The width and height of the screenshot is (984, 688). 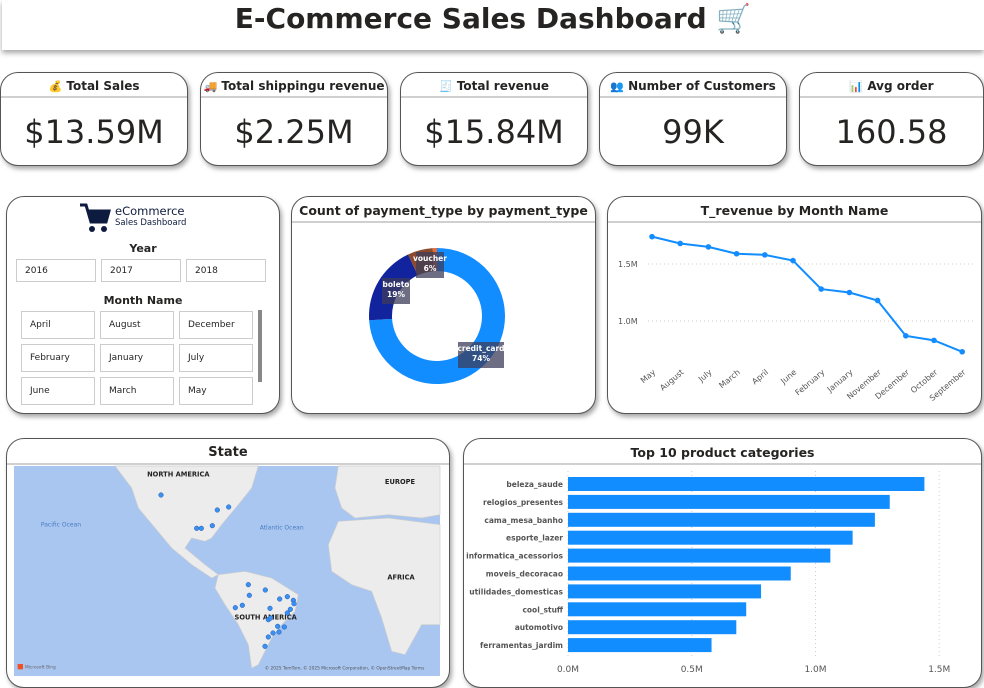 I want to click on microsoft-logo-icon, so click(x=20, y=667).